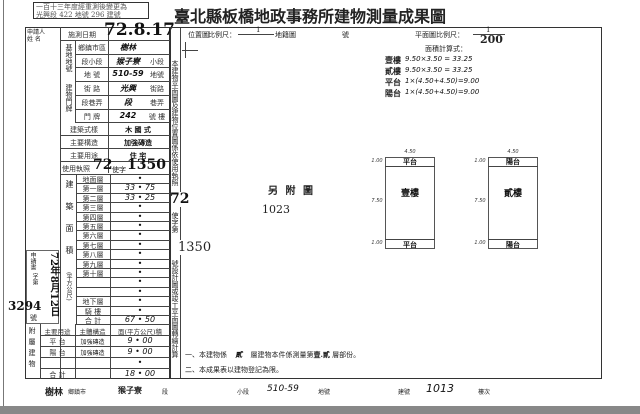  Describe the element at coordinates (119, 170) in the screenshot. I see `permit-mid: 使字` at that location.